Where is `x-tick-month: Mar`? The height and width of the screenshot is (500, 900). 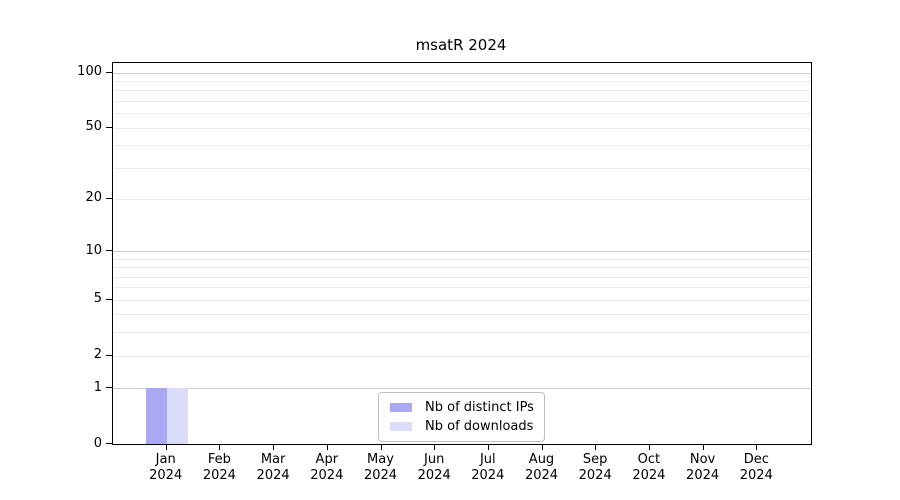 x-tick-month: Mar is located at coordinates (273, 459).